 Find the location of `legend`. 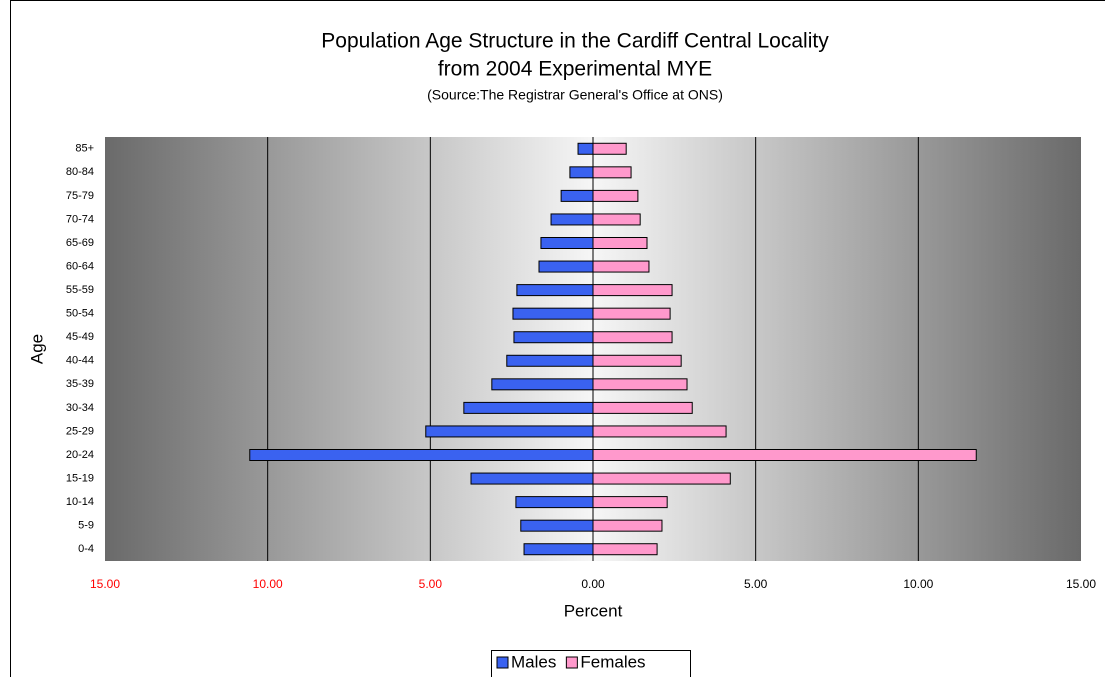

legend is located at coordinates (591, 663).